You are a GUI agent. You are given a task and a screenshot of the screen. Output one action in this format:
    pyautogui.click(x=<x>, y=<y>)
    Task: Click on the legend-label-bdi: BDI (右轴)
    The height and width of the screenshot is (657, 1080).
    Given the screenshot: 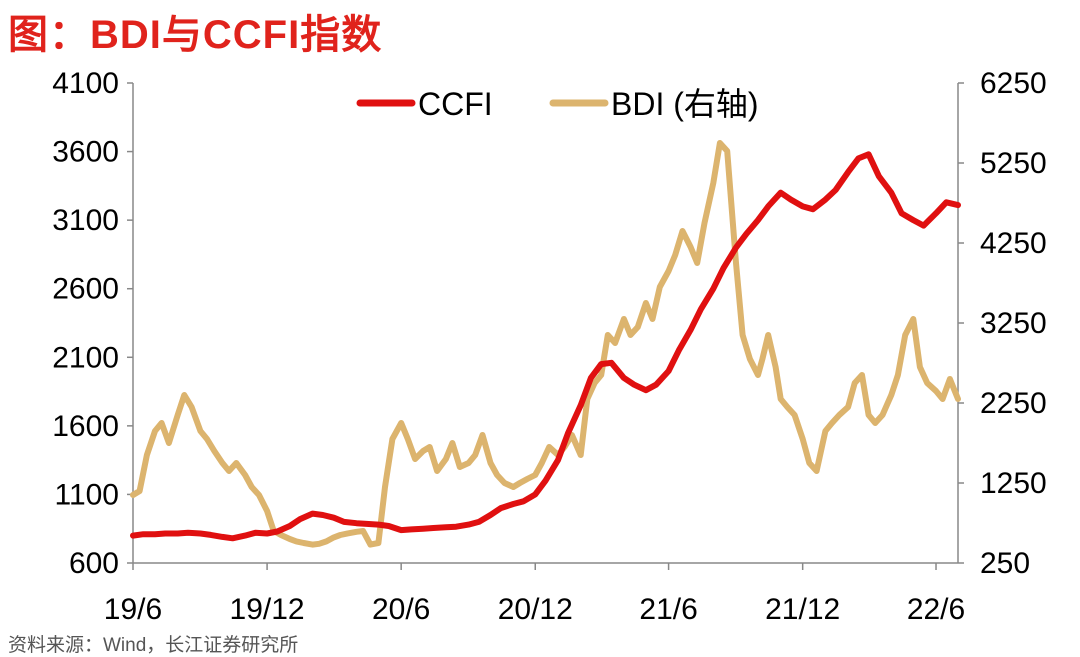 What is the action you would take?
    pyautogui.click(x=685, y=104)
    